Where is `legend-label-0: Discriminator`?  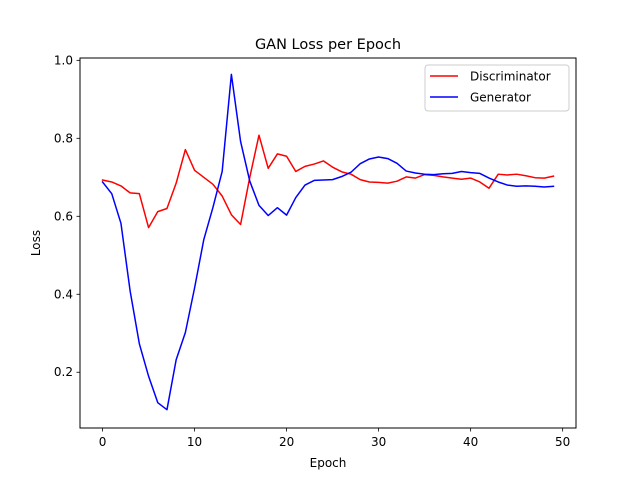
legend-label-0: Discriminator is located at coordinates (510, 77).